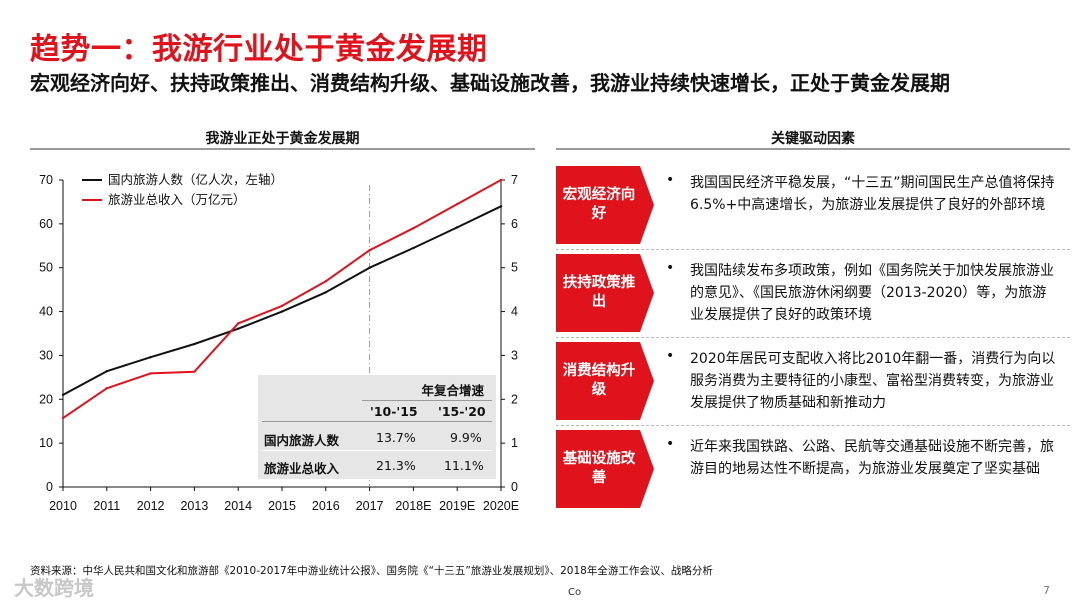 The height and width of the screenshot is (608, 1080). Describe the element at coordinates (462, 411) in the screenshot. I see `cagr-col-2: '15-'20` at that location.